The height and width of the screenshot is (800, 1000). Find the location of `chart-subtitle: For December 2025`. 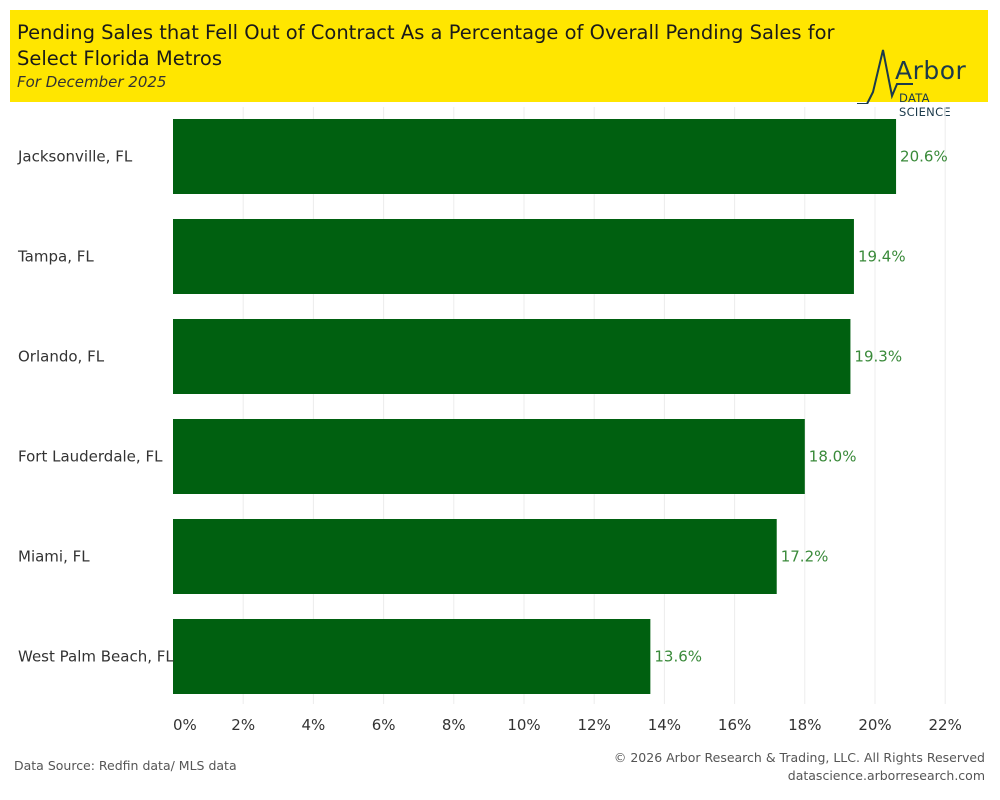

chart-subtitle: For December 2025 is located at coordinates (92, 82).